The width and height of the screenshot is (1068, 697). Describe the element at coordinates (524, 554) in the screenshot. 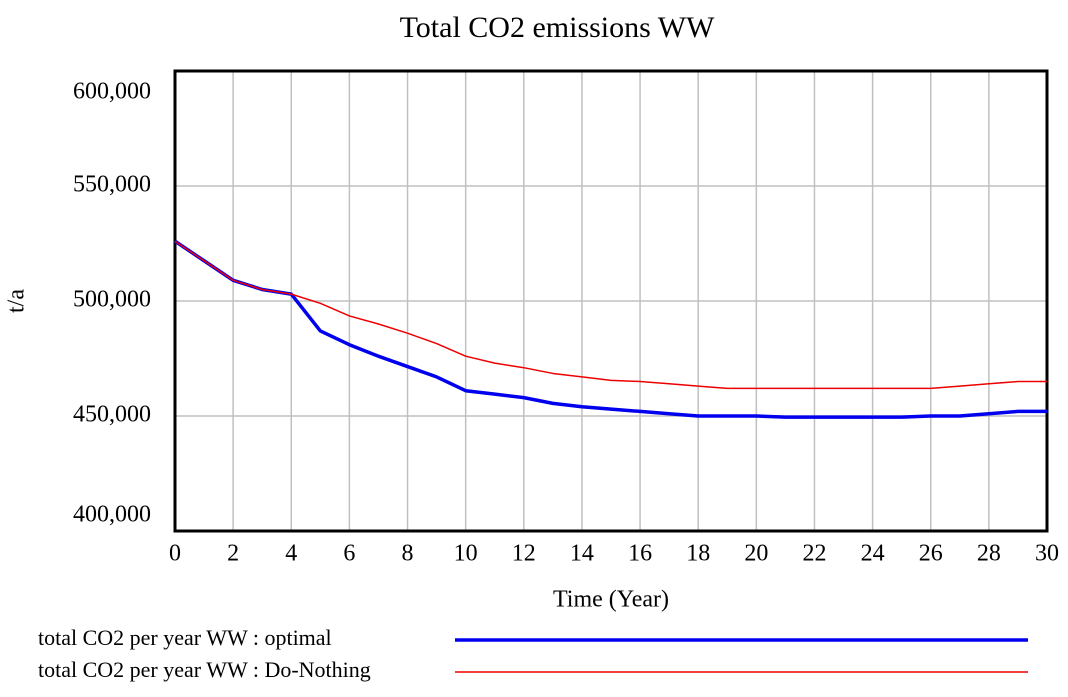

I see `x-tick-label: 12` at that location.